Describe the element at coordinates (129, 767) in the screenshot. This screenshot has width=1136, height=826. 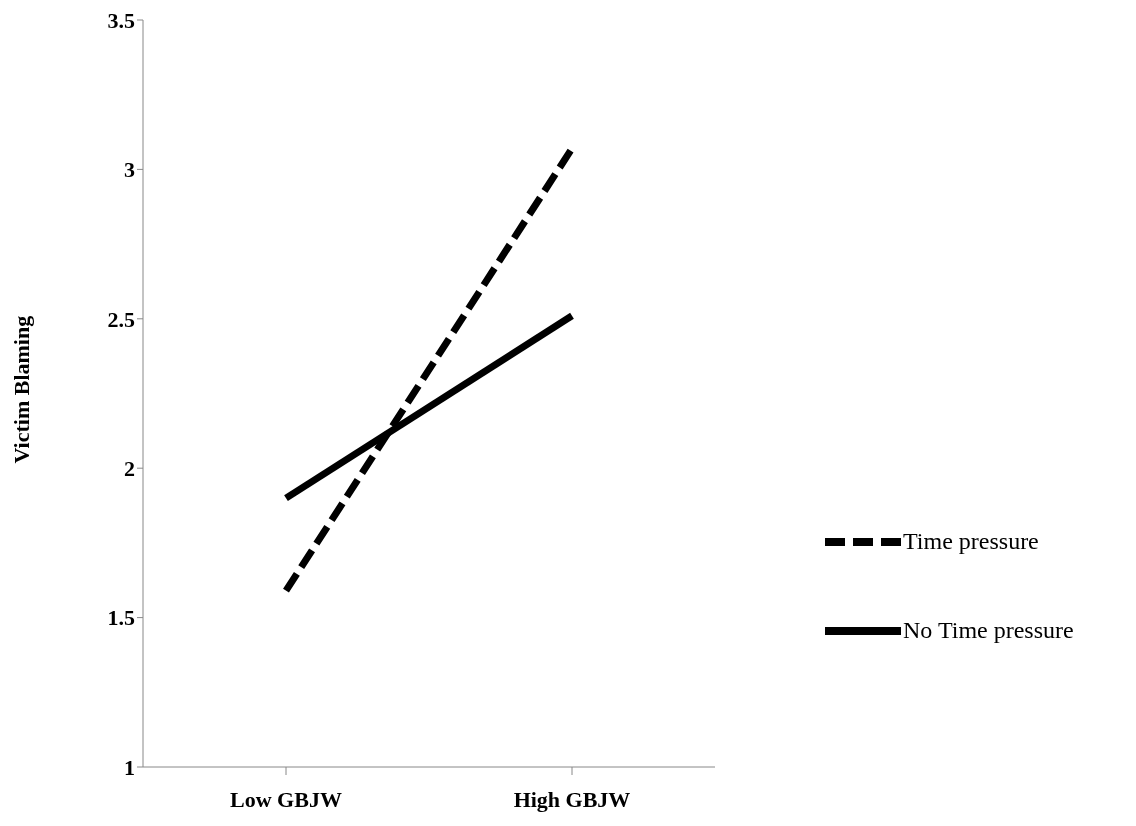
I see `y-tick-label: 1` at that location.